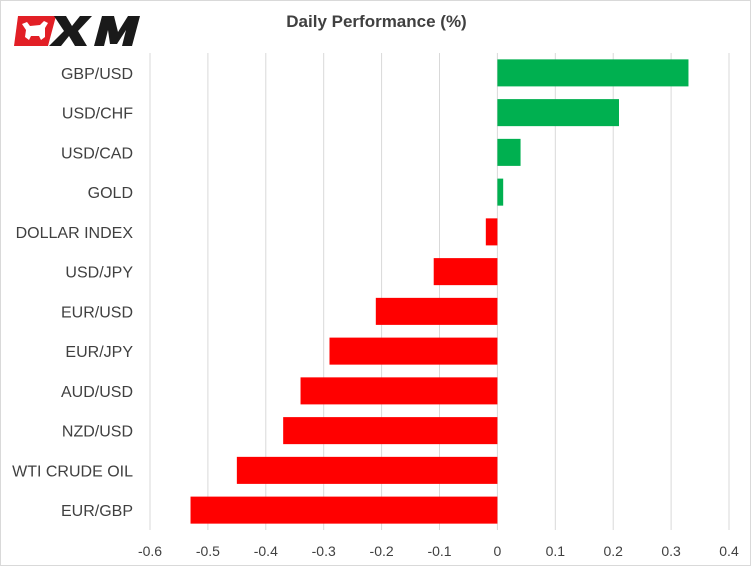  Describe the element at coordinates (97, 114) in the screenshot. I see `category-label: USD/CHF` at that location.